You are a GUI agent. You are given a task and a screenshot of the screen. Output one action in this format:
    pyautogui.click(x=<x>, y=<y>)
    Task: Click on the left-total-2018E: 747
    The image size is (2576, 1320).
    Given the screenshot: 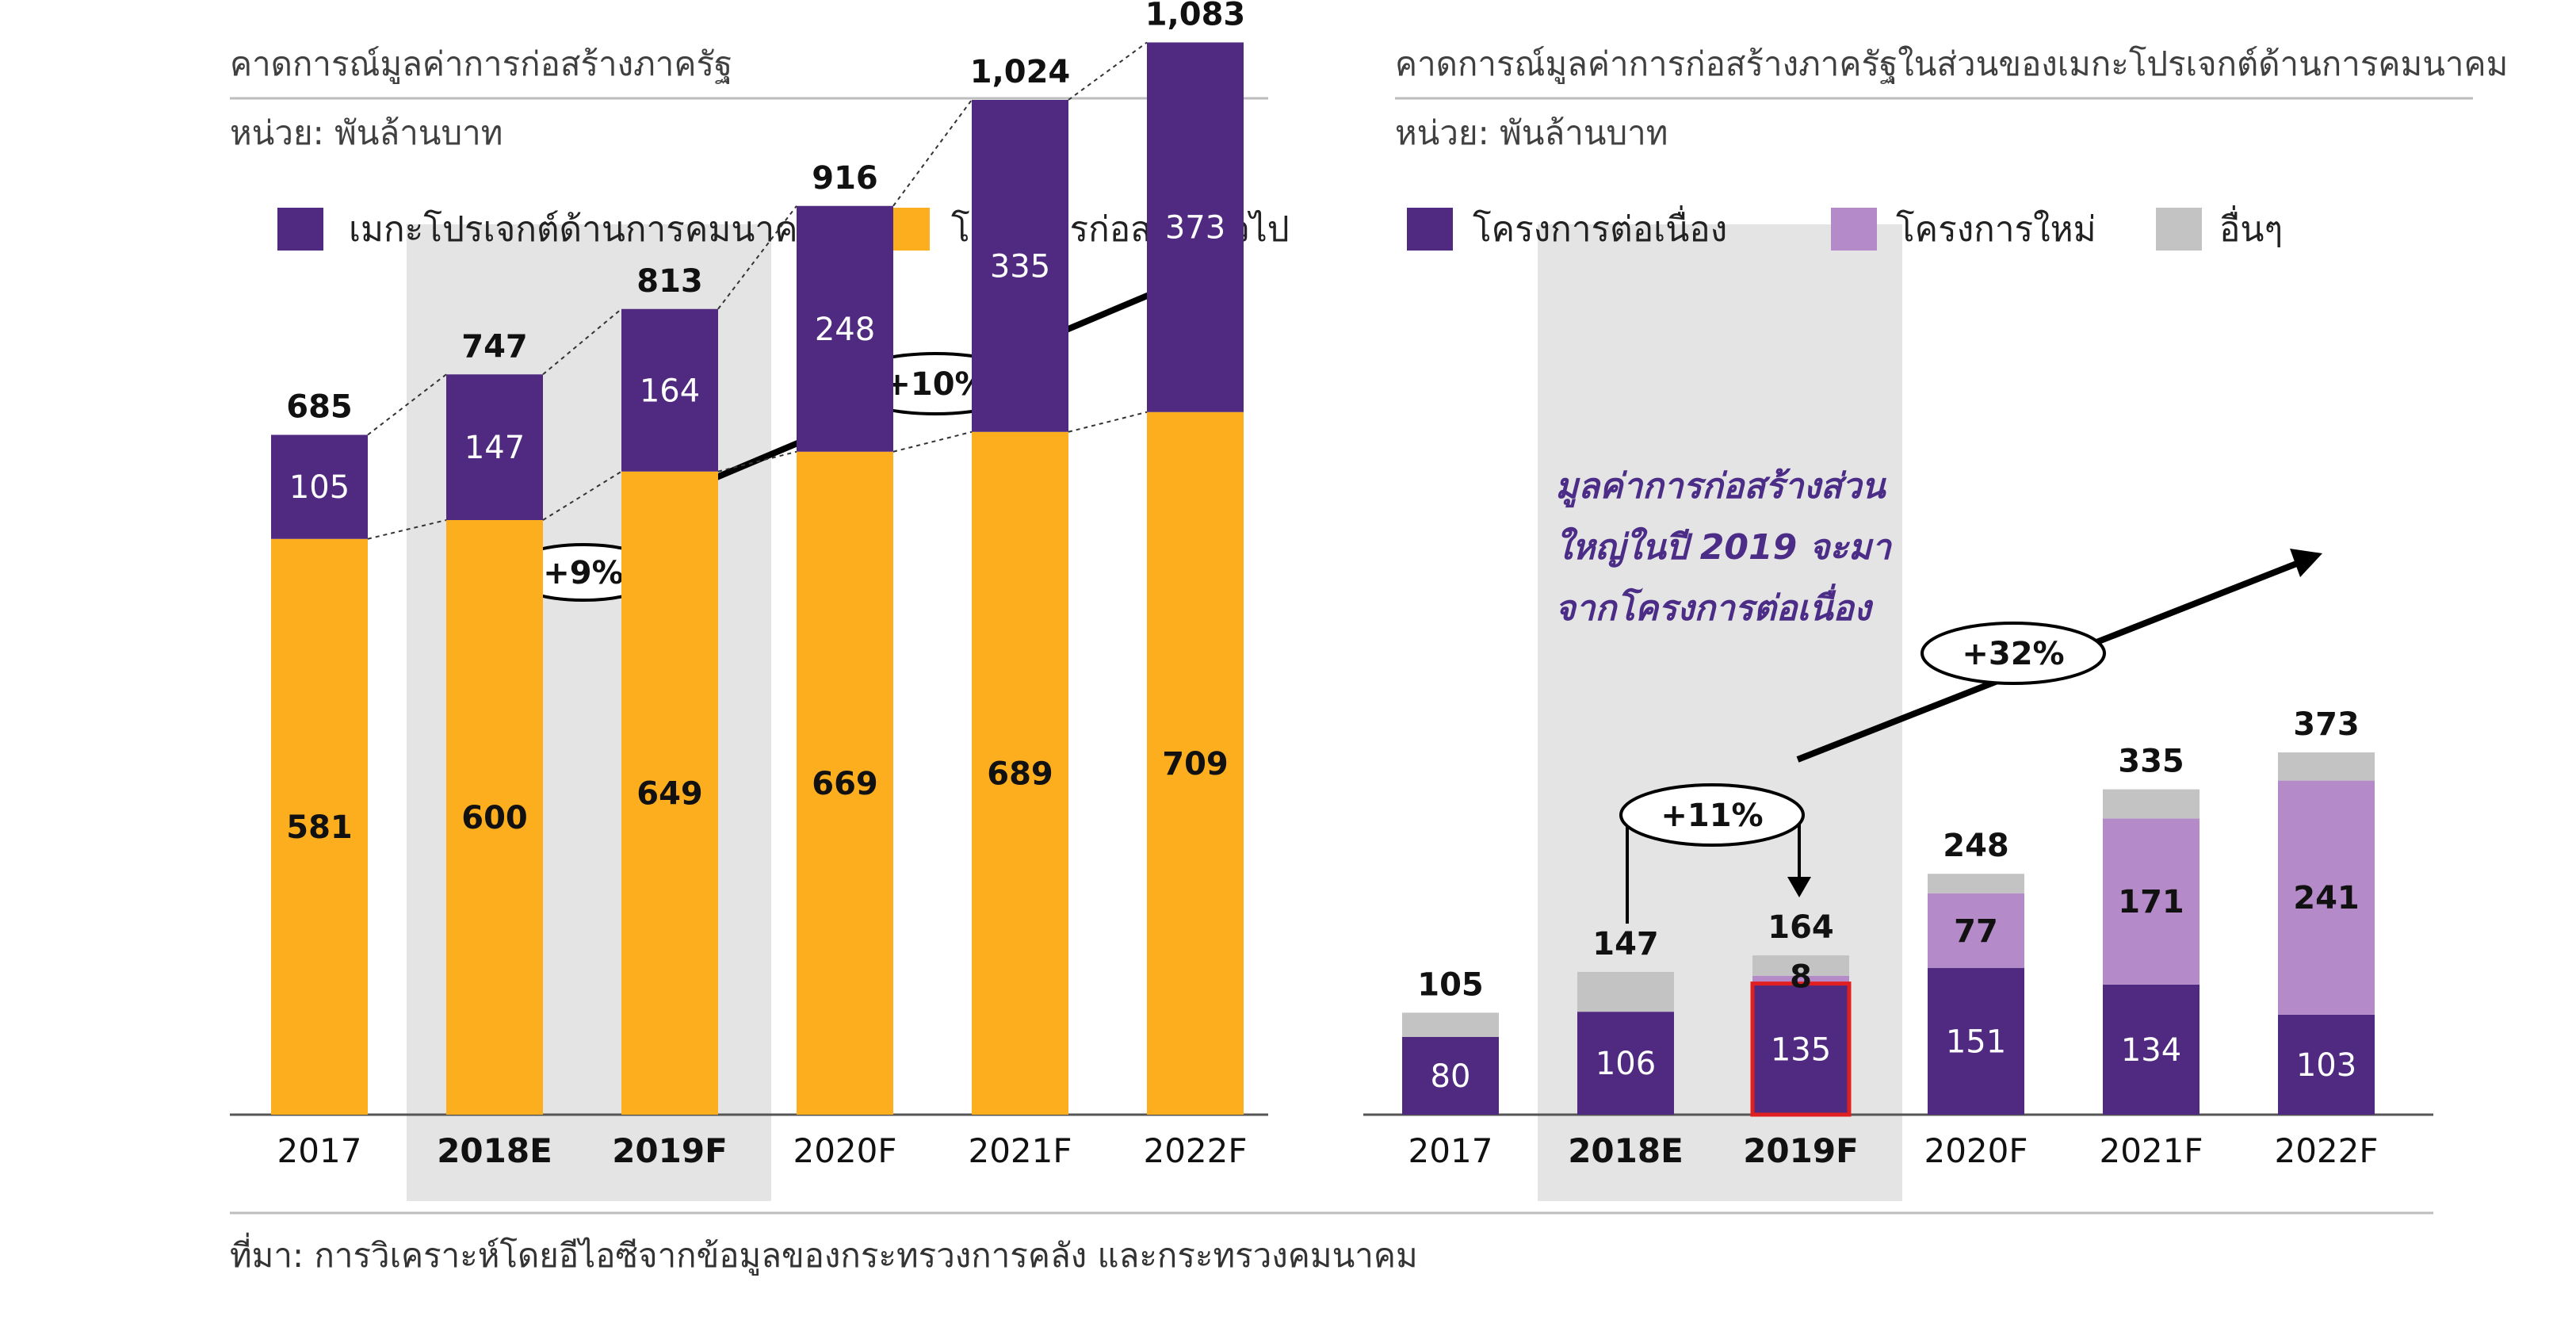 What is the action you would take?
    pyautogui.click(x=494, y=347)
    